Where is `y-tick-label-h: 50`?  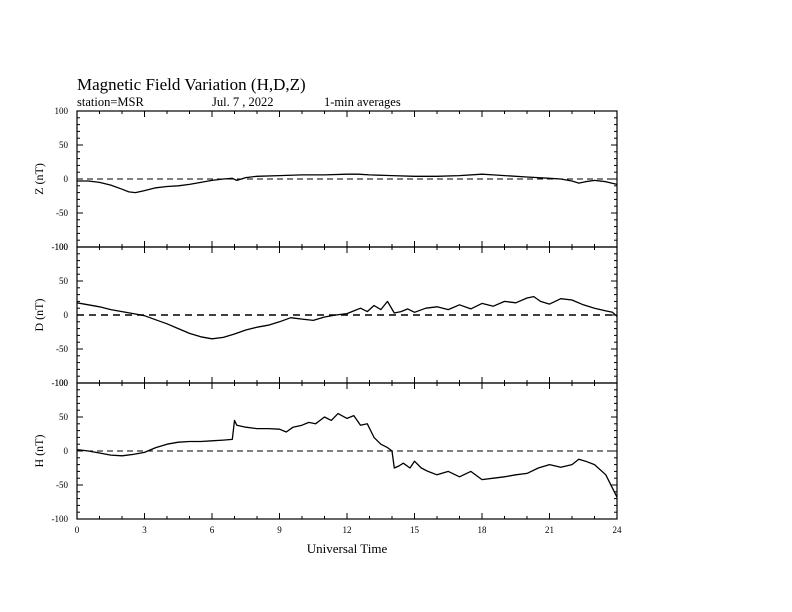 y-tick-label-h: 50 is located at coordinates (64, 417).